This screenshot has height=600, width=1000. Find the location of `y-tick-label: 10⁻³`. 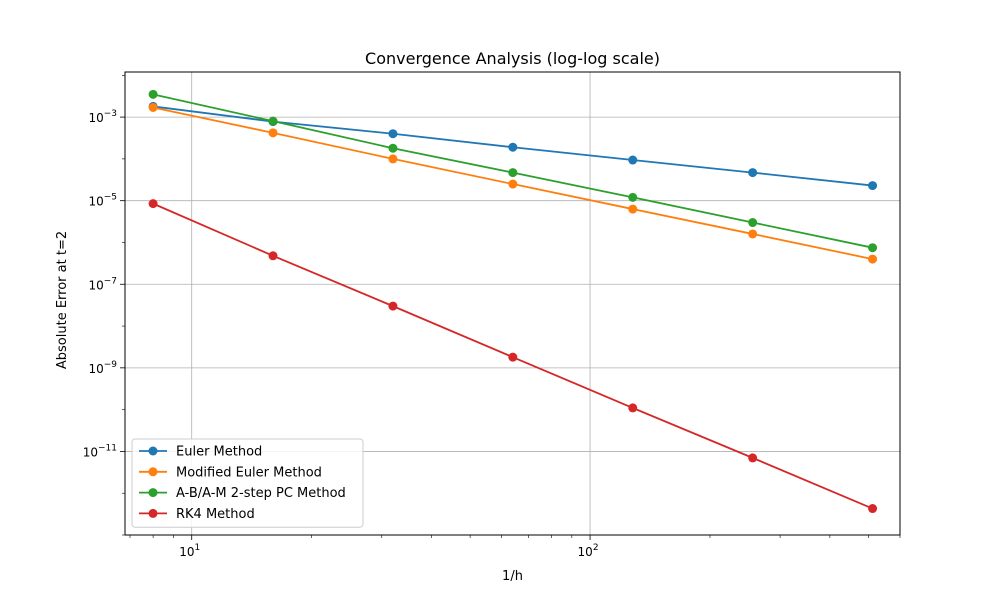

y-tick-label: 10⁻³ is located at coordinates (102, 117).